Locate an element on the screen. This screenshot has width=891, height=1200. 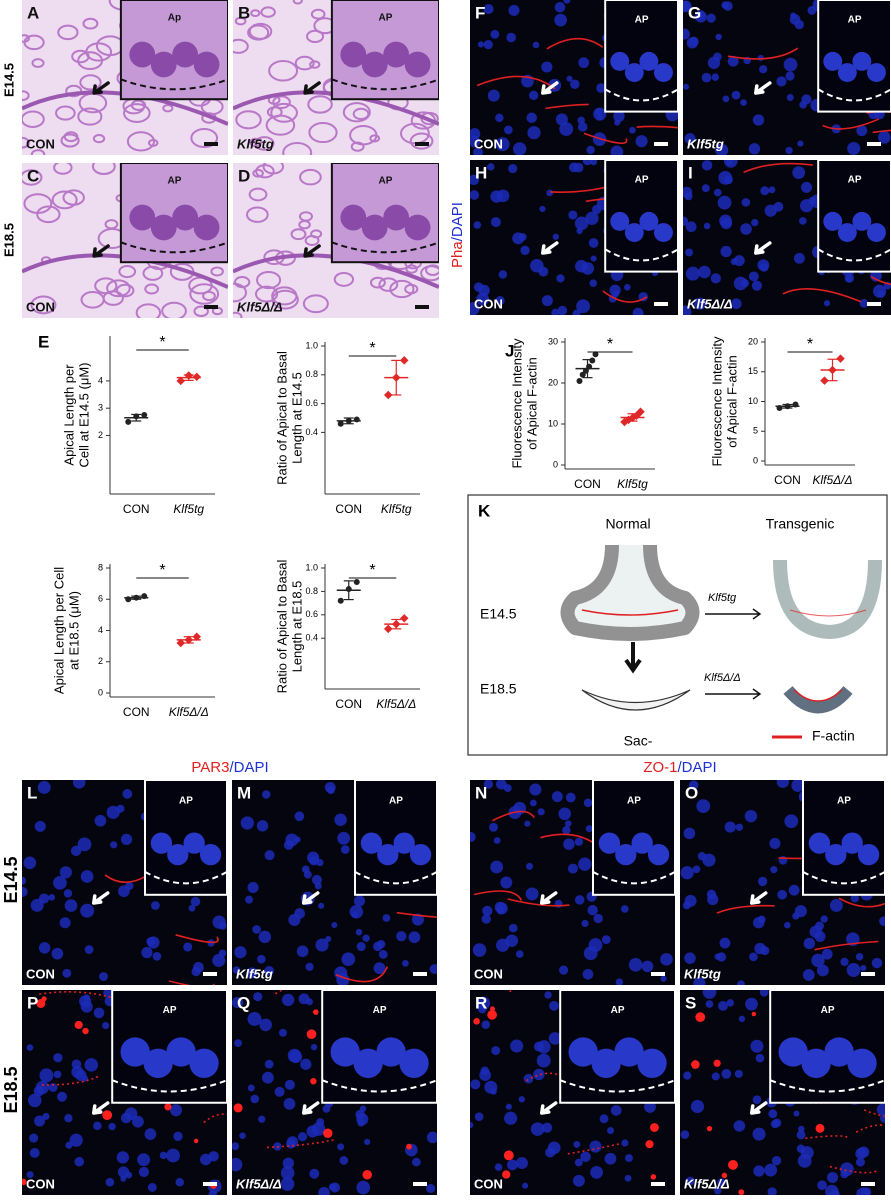
data-point is located at coordinates (388, 395).